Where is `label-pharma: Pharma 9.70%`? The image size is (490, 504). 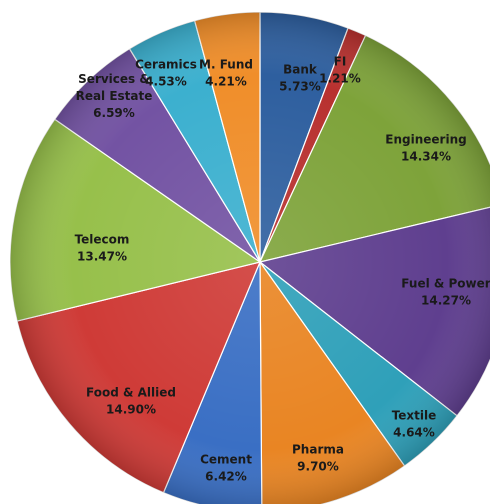
label-pharma: Pharma 9.70% is located at coordinates (318, 458).